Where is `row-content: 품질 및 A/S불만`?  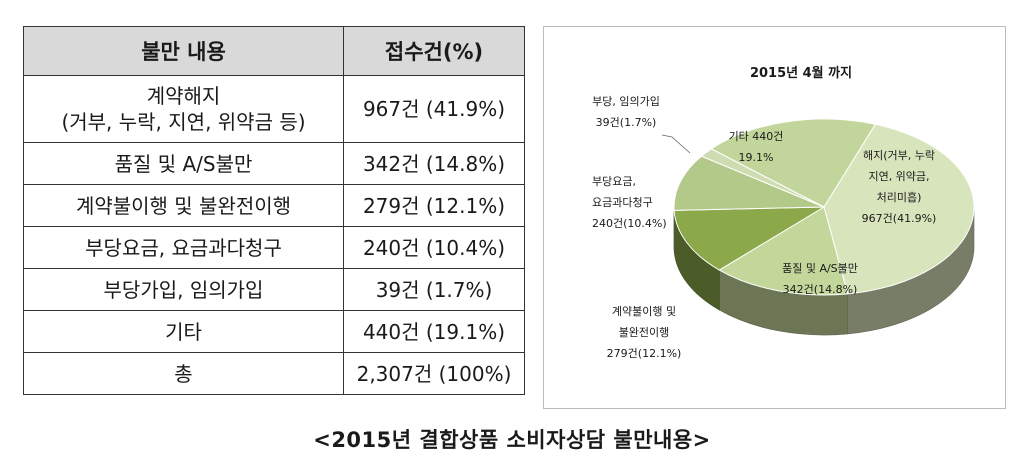 row-content: 품질 및 A/S불만 is located at coordinates (183, 163).